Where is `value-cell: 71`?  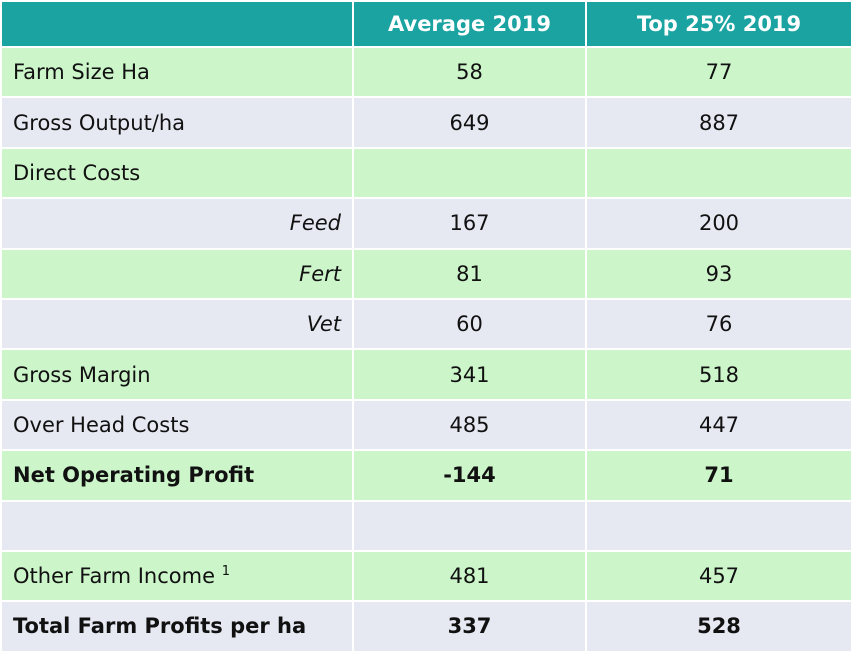
value-cell: 71 is located at coordinates (718, 475).